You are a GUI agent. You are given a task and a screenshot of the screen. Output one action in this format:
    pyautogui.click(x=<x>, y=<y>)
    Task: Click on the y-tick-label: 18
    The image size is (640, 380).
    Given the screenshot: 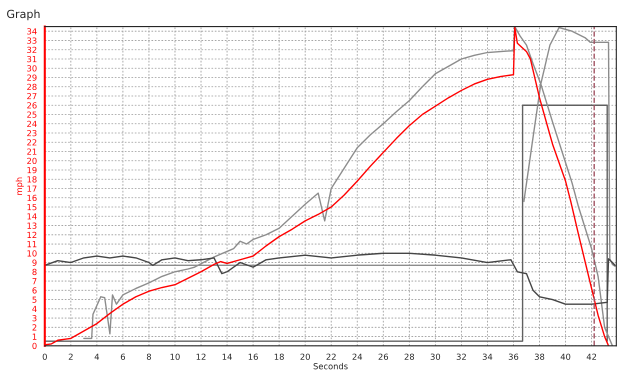 What is the action you would take?
    pyautogui.click(x=32, y=179)
    